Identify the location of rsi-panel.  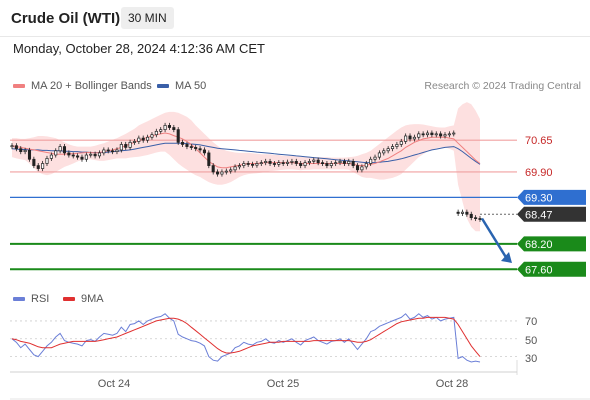
(264, 344).